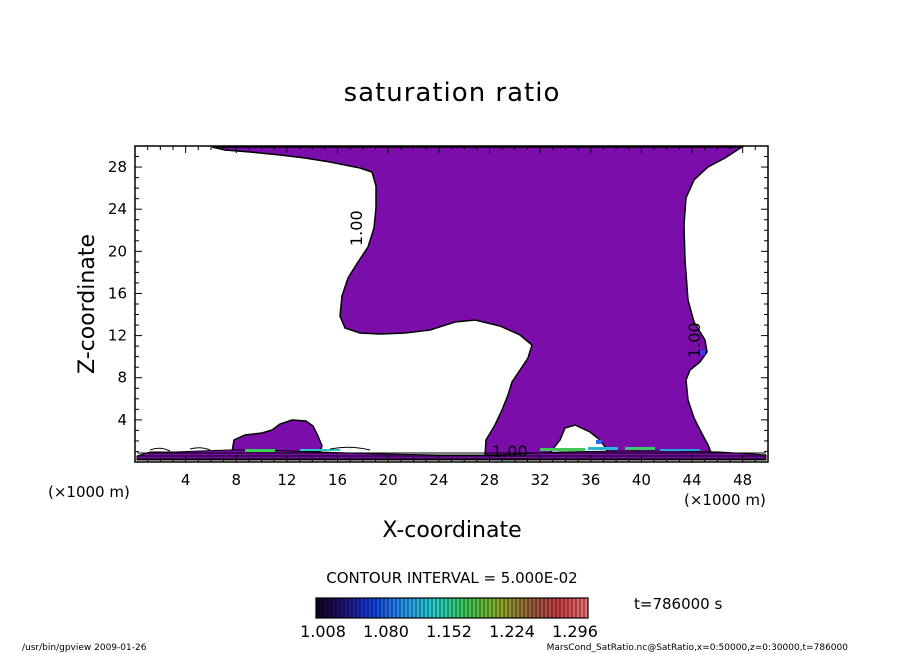  What do you see at coordinates (323, 631) in the screenshot?
I see `colorbar-tick-label: 1.008` at bounding box center [323, 631].